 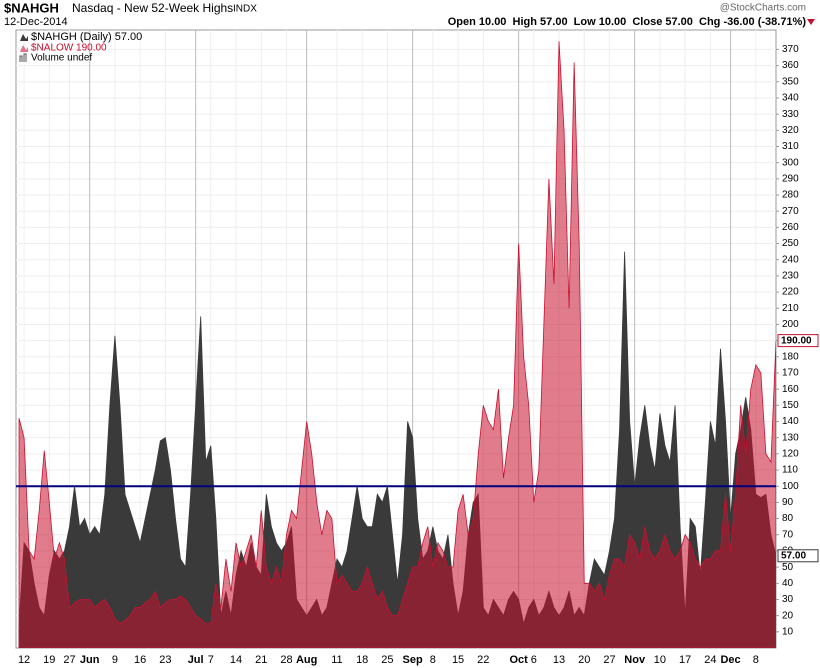 I want to click on y-tick-label: 90, so click(x=788, y=502).